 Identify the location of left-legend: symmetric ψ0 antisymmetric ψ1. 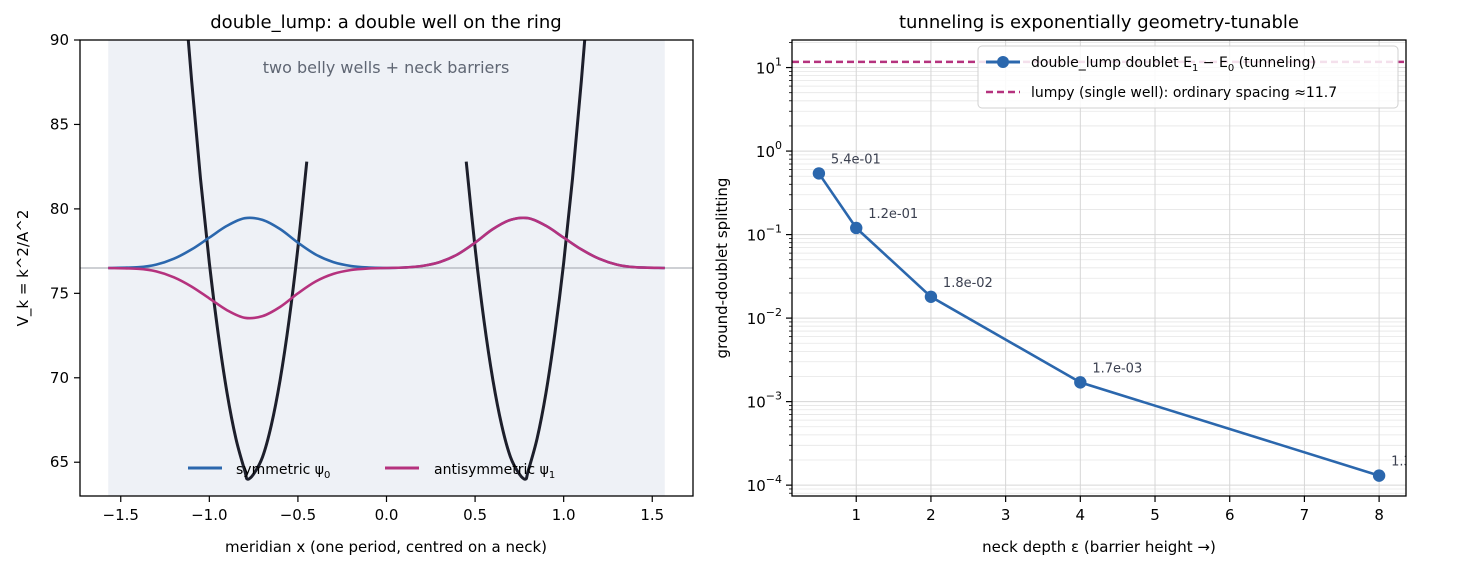
(371, 471).